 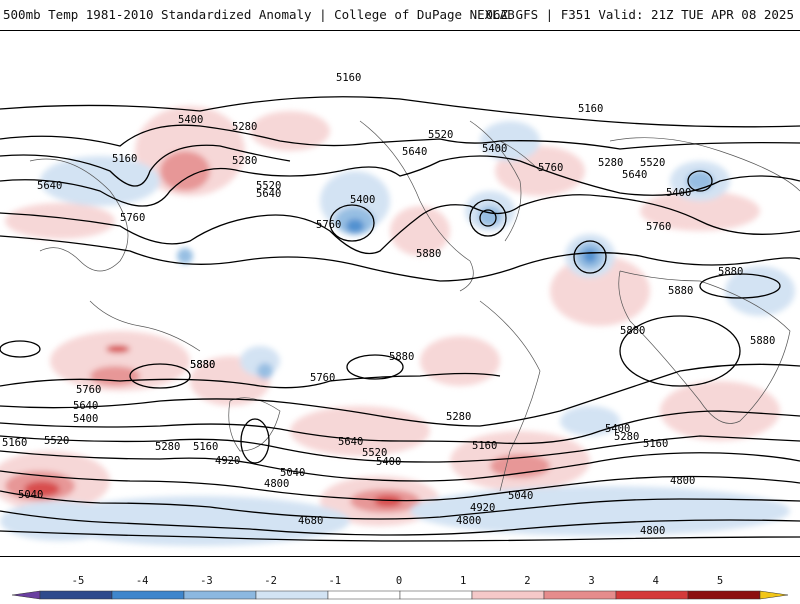 I want to click on colorbar-tick-label: -4, so click(x=142, y=581).